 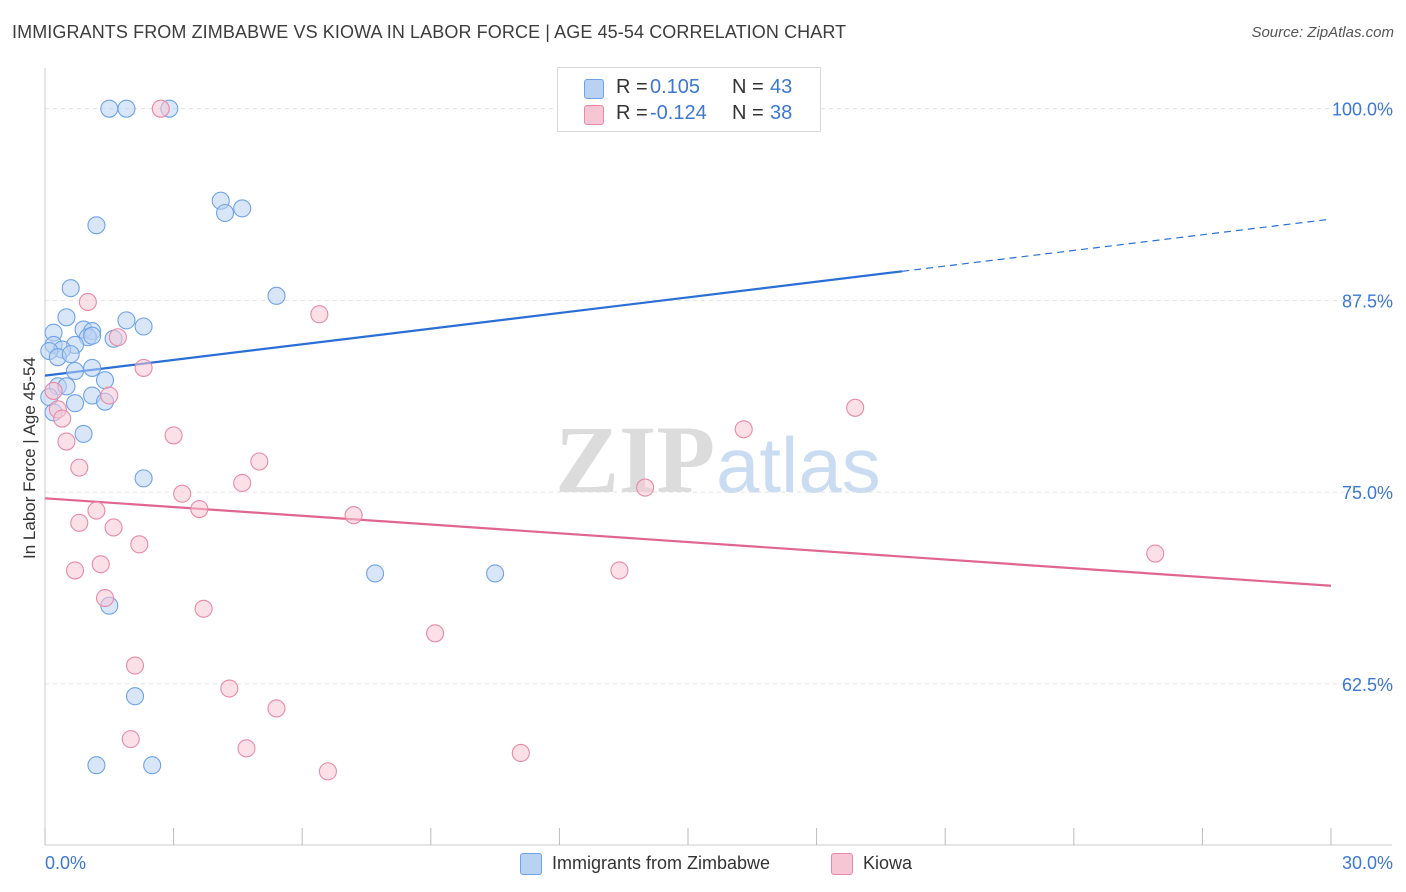 What do you see at coordinates (635, 459) in the screenshot?
I see `watermark-zip: ZIP` at bounding box center [635, 459].